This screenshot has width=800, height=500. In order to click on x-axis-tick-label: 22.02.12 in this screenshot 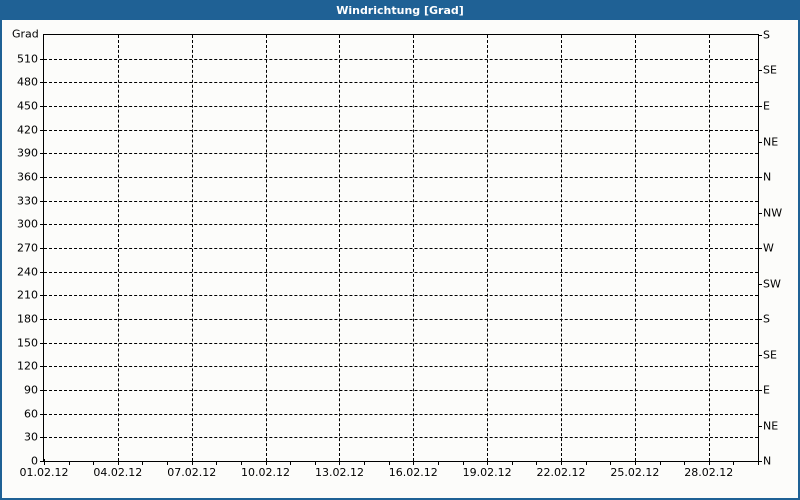, I will do `click(561, 472)`.